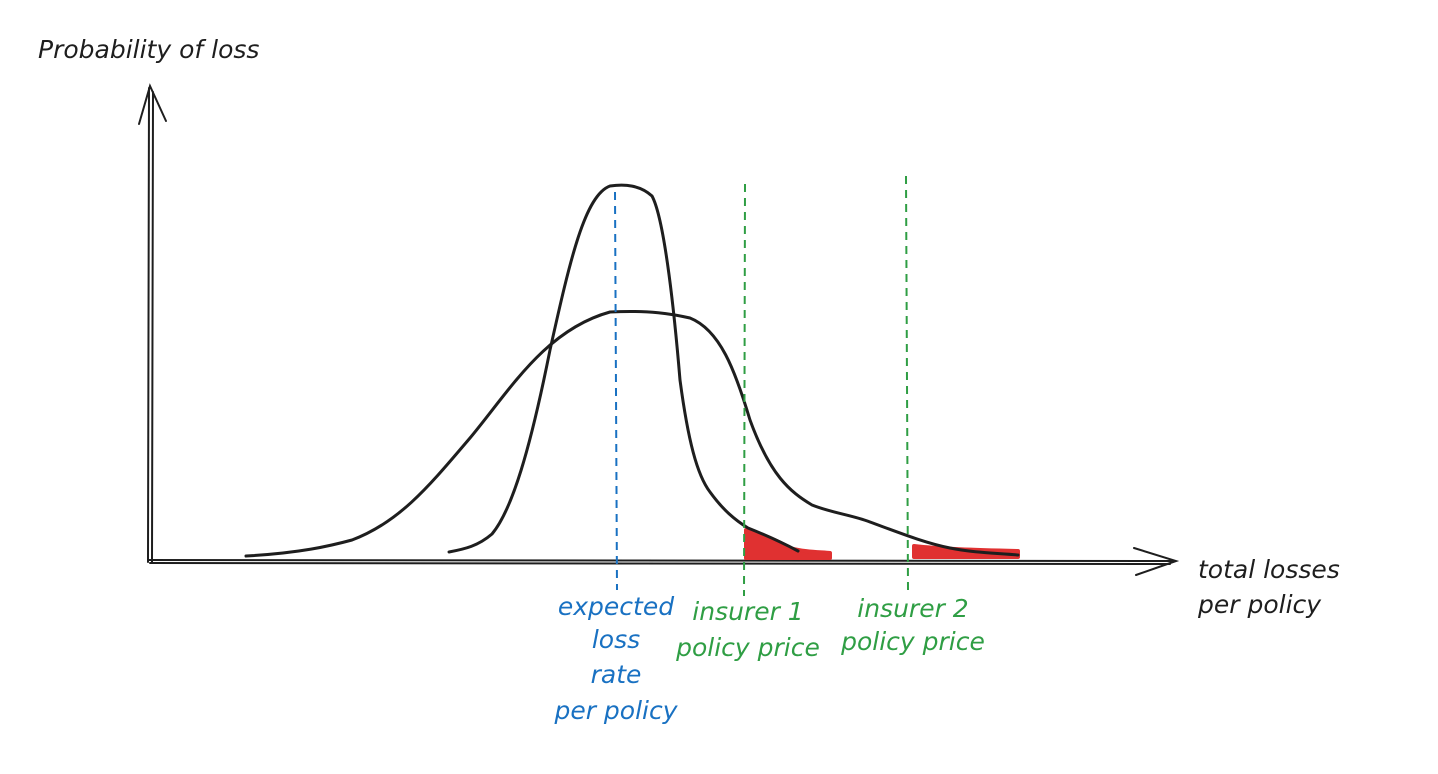  What do you see at coordinates (907, 383) in the screenshot?
I see `insurer-2-price-marker` at bounding box center [907, 383].